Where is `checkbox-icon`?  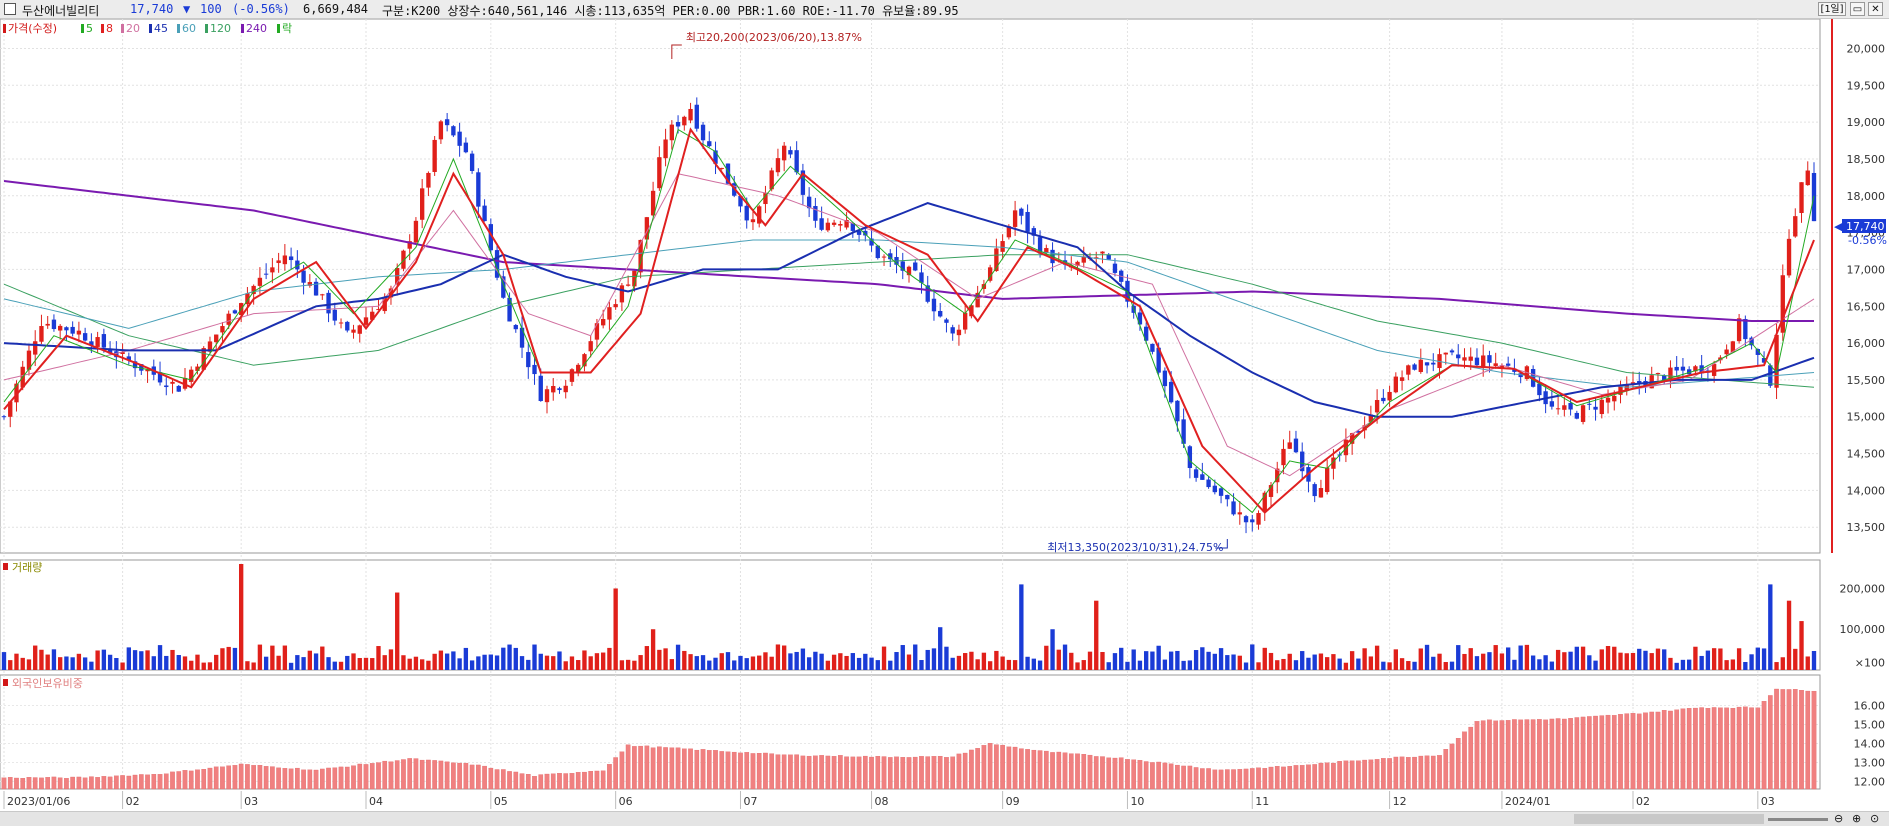
checkbox-icon is located at coordinates (10, 9).